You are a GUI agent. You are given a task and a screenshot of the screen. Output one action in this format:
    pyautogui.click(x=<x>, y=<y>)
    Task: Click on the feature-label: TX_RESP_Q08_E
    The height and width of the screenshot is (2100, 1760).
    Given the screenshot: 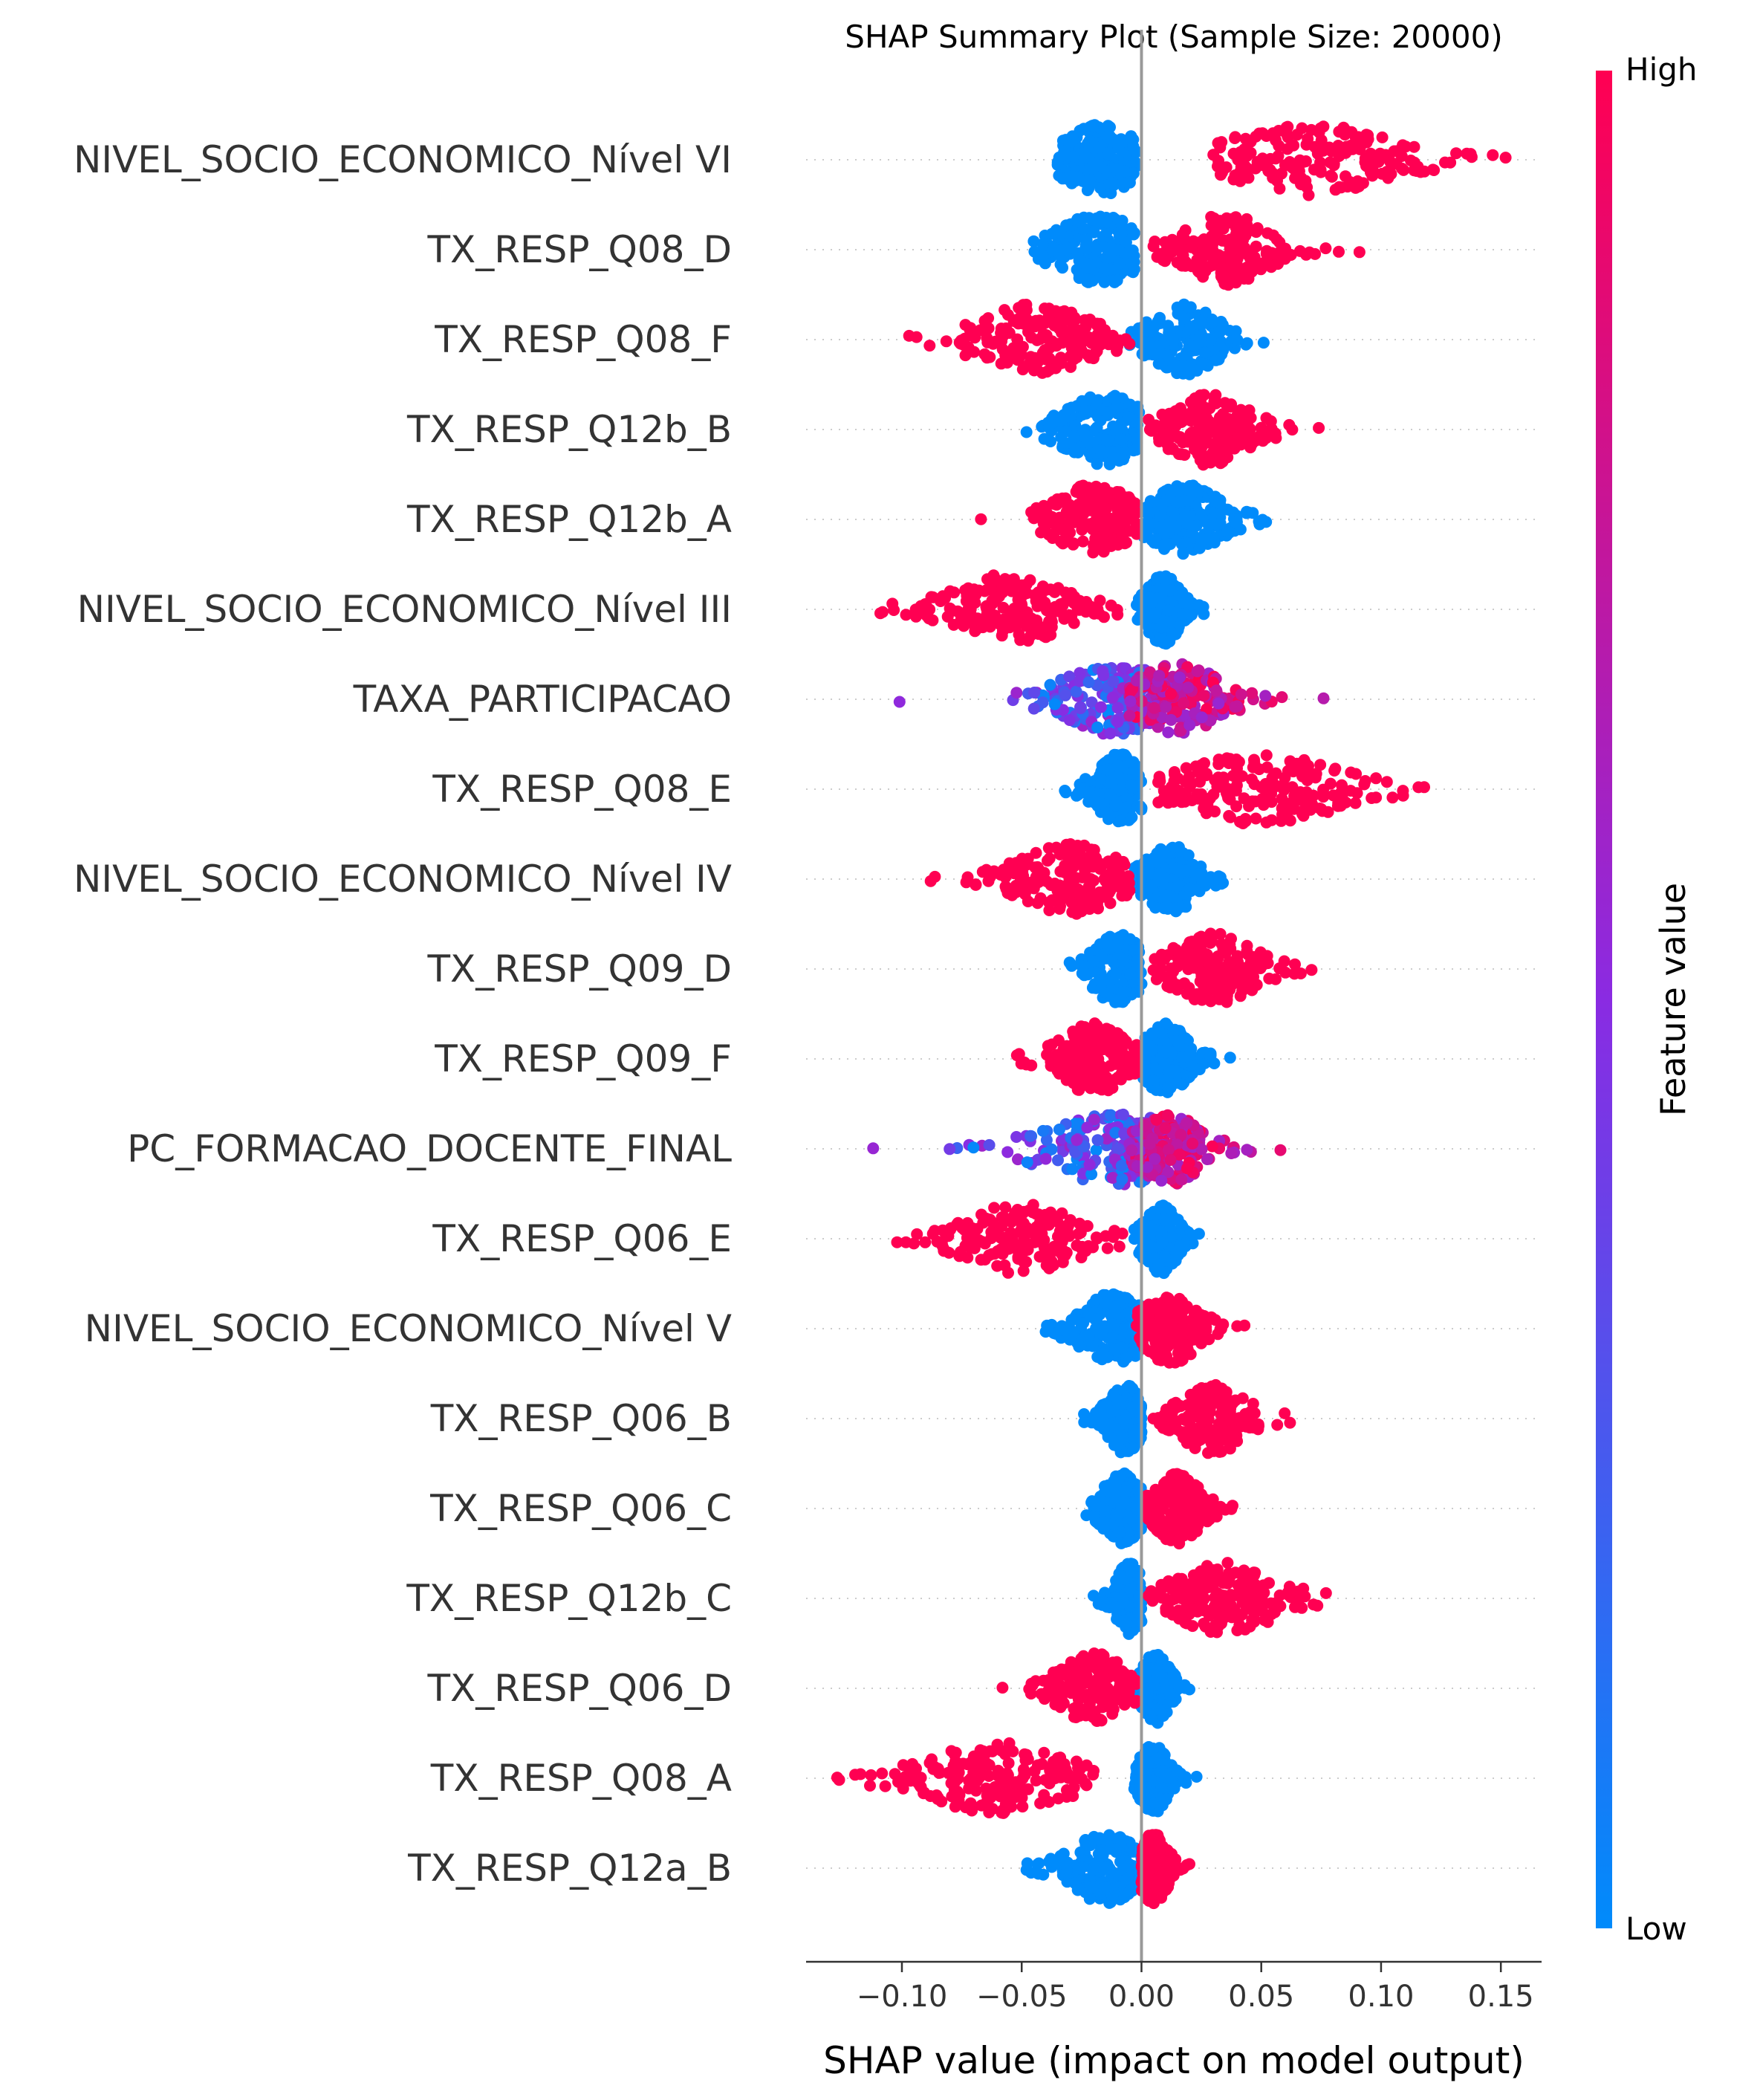 What is the action you would take?
    pyautogui.click(x=582, y=789)
    